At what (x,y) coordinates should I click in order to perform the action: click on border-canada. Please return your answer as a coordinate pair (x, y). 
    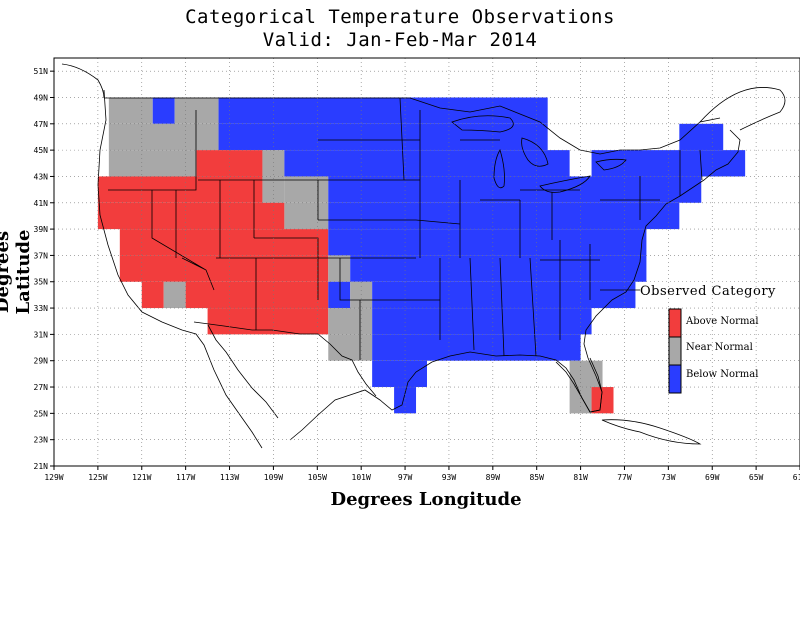
    Looking at the image, I should click on (412, 126).